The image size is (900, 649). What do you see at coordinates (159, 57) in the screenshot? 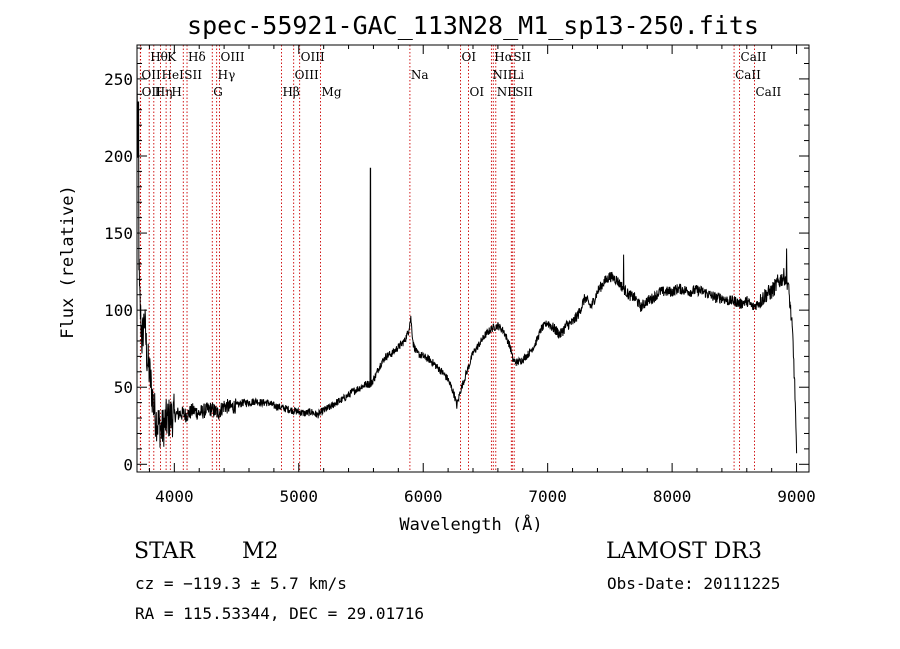
I see `line-label-0: Hθ` at bounding box center [159, 57].